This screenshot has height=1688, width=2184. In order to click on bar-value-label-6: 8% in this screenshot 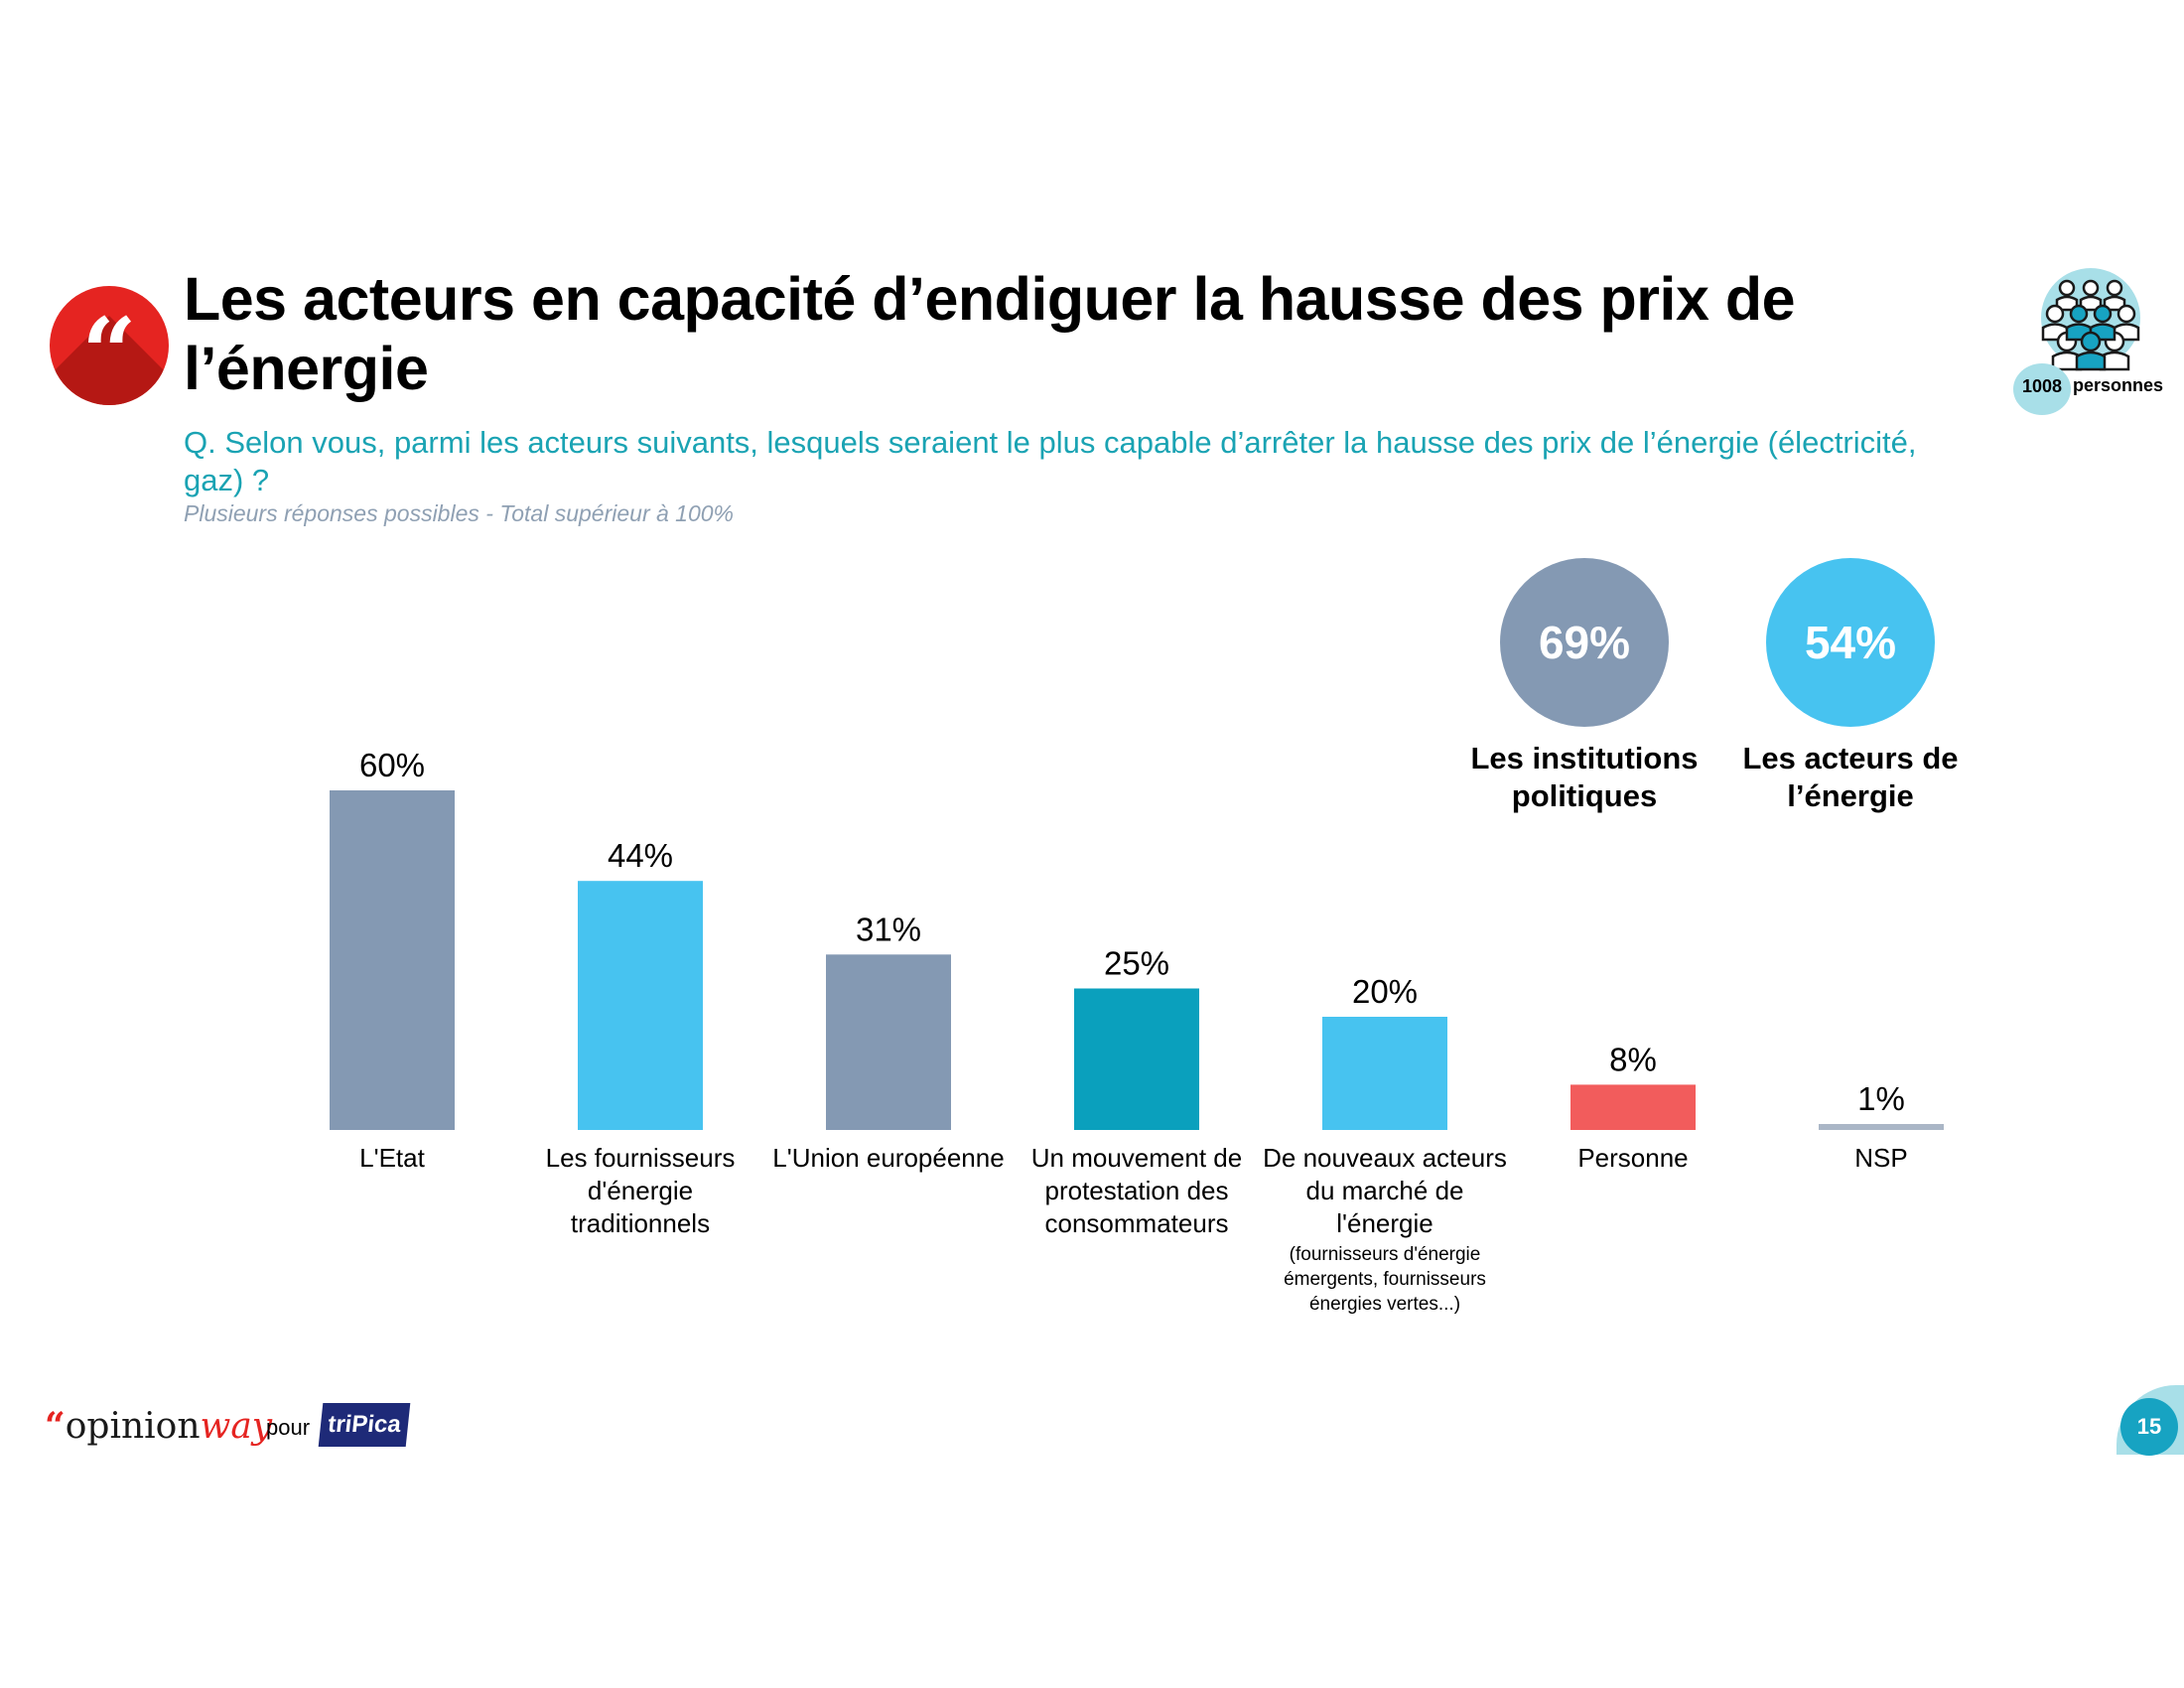, I will do `click(1633, 1059)`.